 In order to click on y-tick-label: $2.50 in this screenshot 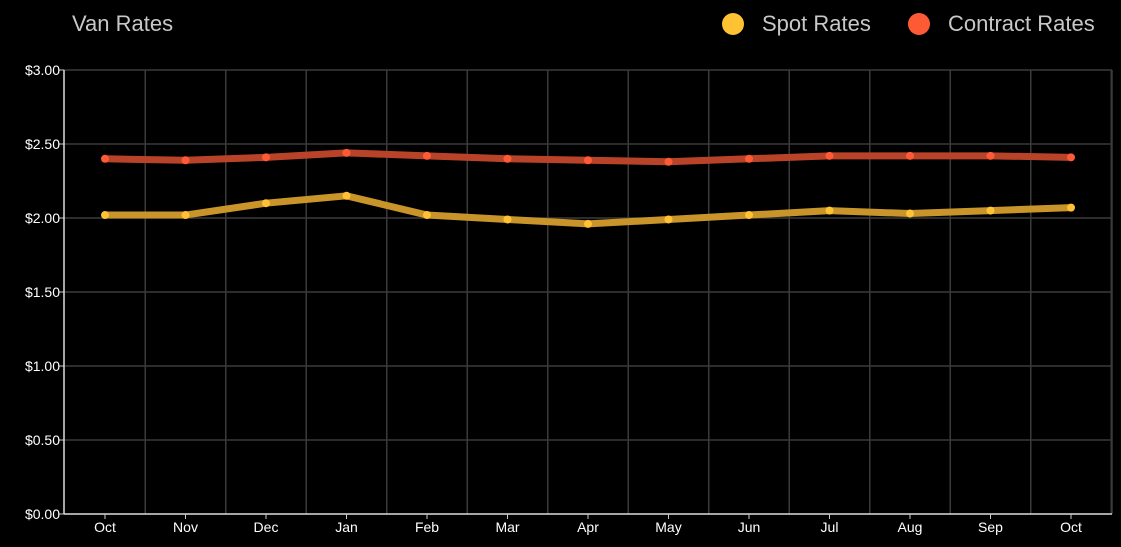, I will do `click(42, 144)`.